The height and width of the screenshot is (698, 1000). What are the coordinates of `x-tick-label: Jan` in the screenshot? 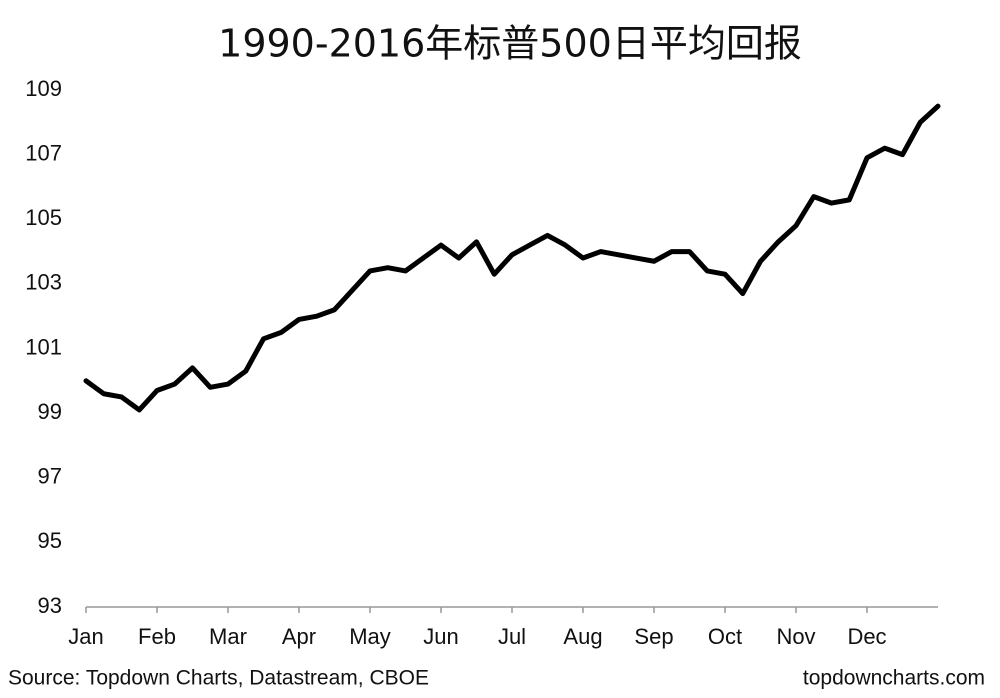 It's located at (85, 636).